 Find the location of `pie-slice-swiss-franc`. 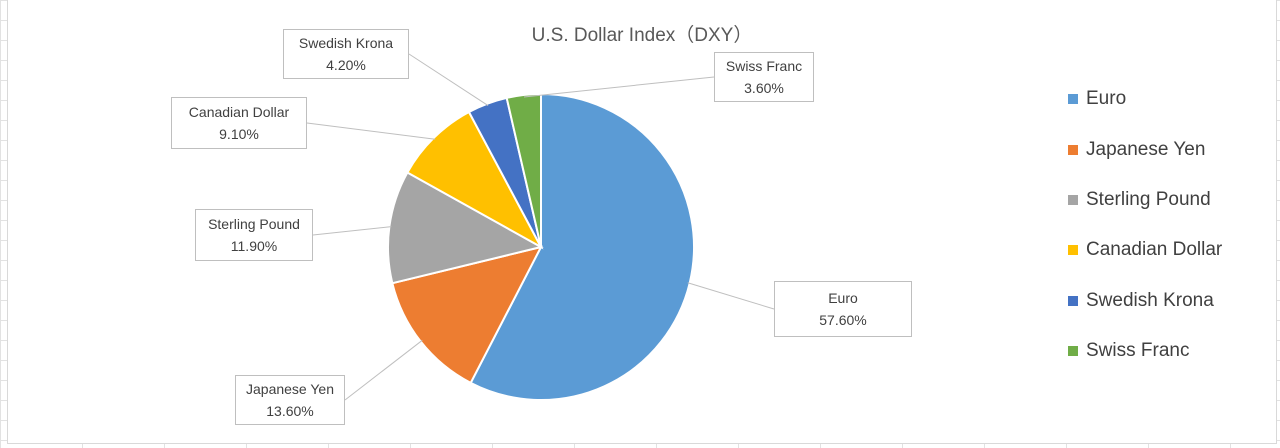

pie-slice-swiss-franc is located at coordinates (523, 170).